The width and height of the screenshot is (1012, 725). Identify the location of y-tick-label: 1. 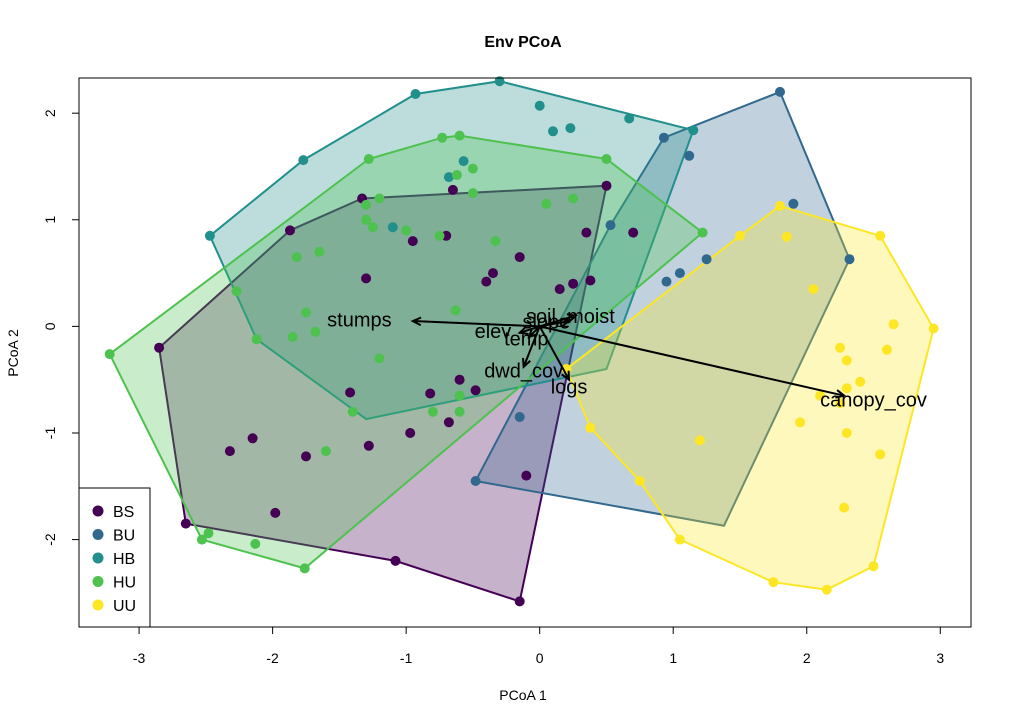
(50, 220).